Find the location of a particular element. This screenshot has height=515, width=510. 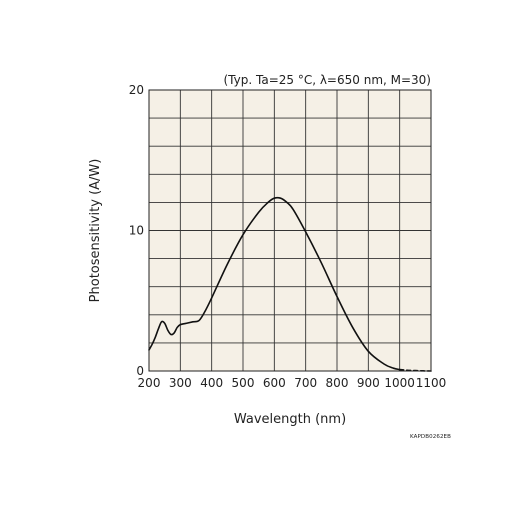

x-tick-label: 600 is located at coordinates (274, 383).